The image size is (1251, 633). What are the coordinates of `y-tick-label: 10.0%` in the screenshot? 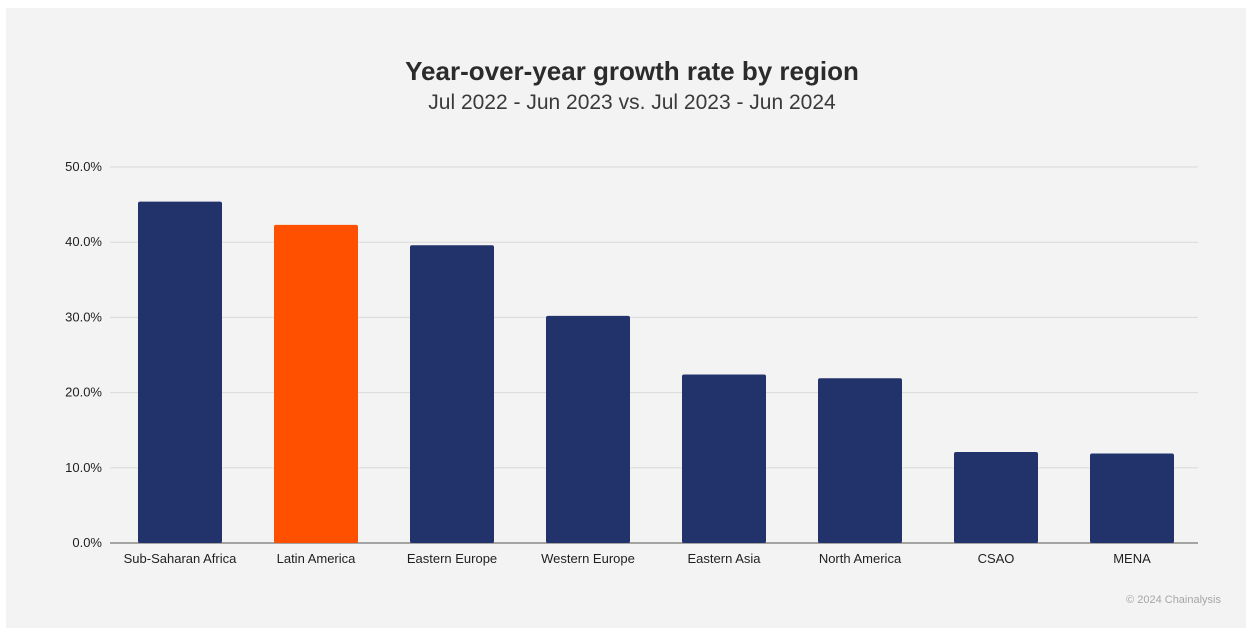 It's located at (83, 467).